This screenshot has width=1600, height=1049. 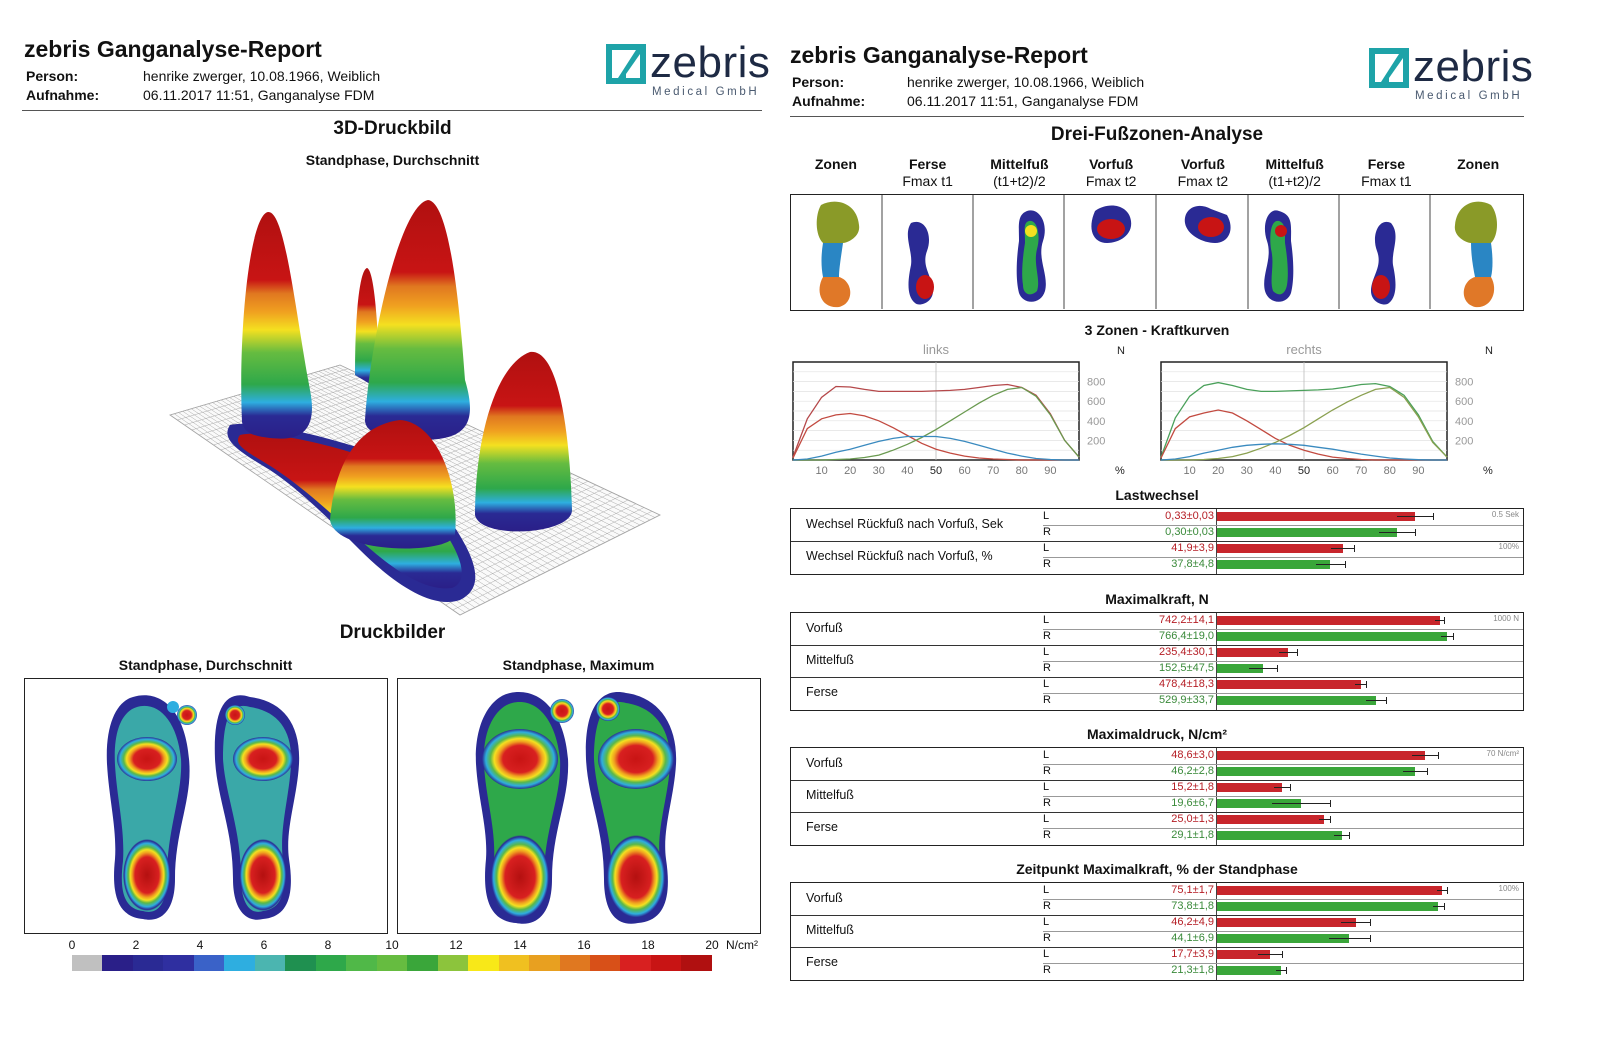 I want to click on value-label: 29,1±1,8, so click(x=1192, y=835).